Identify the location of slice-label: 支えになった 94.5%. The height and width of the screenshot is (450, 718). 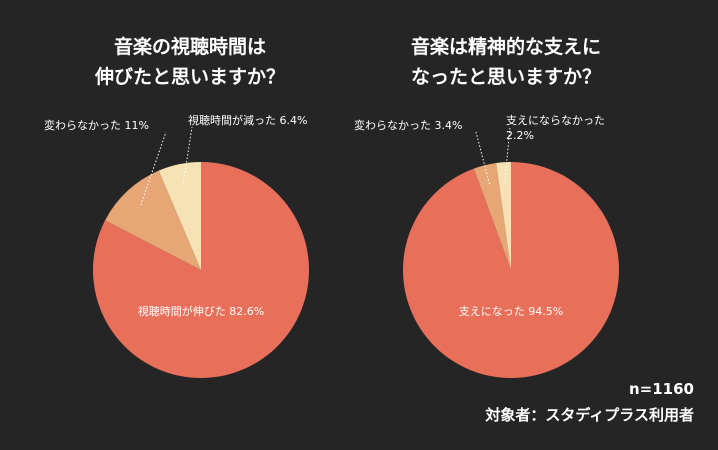
(511, 311).